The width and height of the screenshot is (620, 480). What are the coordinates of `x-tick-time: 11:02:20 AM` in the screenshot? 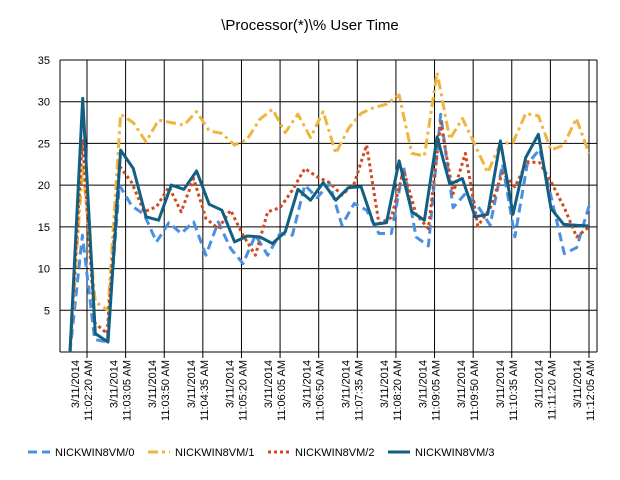 It's located at (89, 390).